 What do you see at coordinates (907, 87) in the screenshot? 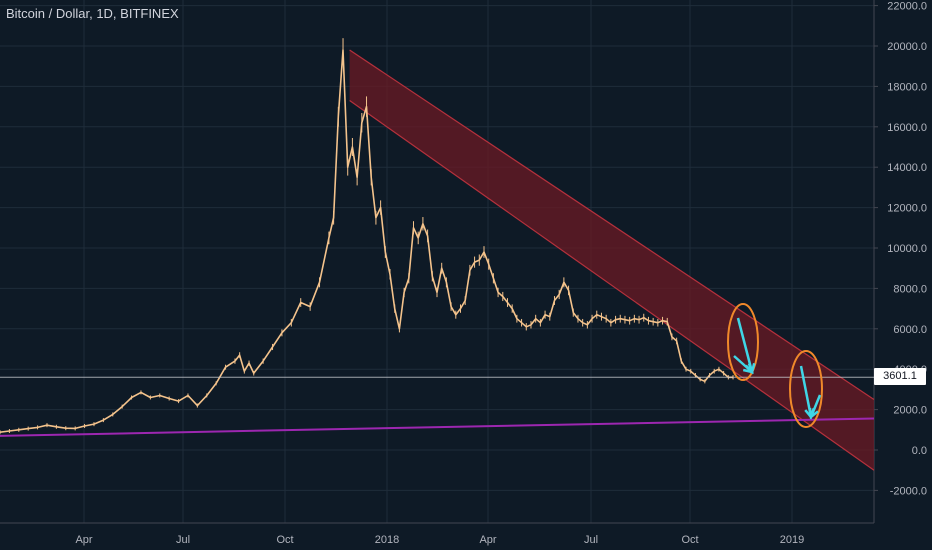
I see `y-tick-label: 18000.0` at bounding box center [907, 87].